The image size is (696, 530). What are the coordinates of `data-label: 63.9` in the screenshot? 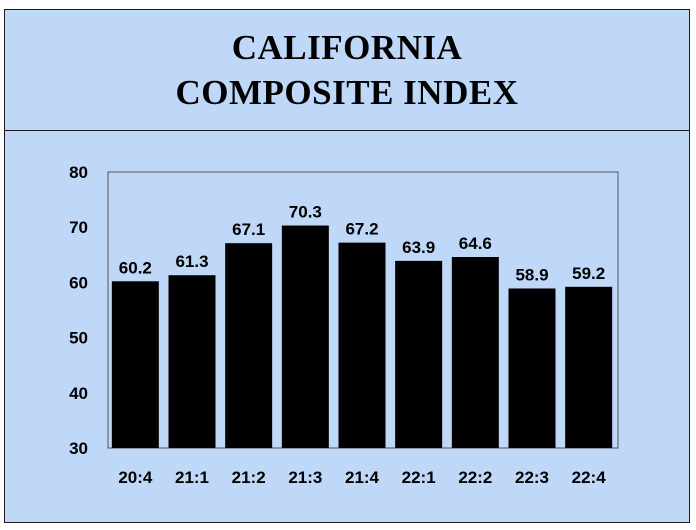 It's located at (418, 247).